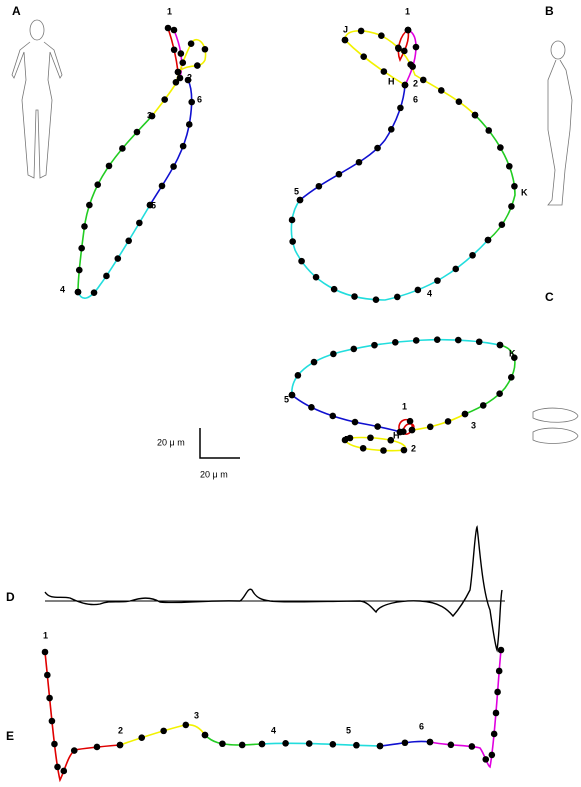 The width and height of the screenshot is (581, 787). I want to click on point-label: 4, so click(429, 293).